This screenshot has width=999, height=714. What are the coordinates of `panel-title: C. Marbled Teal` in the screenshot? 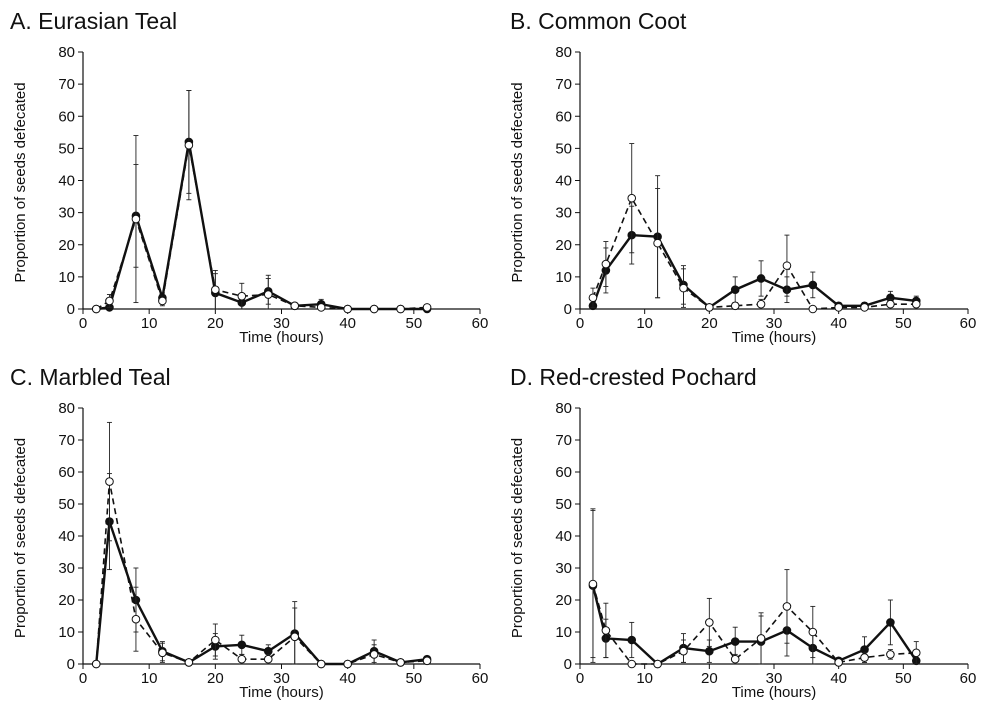 It's located at (90, 377).